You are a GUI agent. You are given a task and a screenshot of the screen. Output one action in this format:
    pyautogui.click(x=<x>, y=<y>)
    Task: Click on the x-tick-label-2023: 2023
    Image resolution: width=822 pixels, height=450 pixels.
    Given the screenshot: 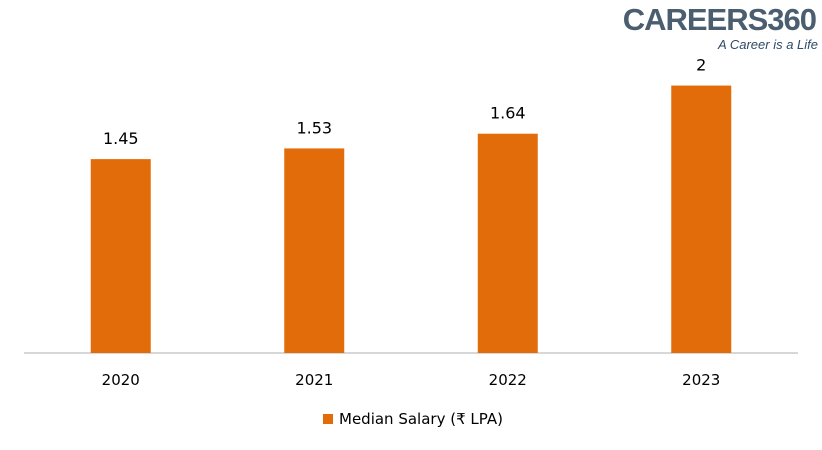 What is the action you would take?
    pyautogui.click(x=701, y=380)
    